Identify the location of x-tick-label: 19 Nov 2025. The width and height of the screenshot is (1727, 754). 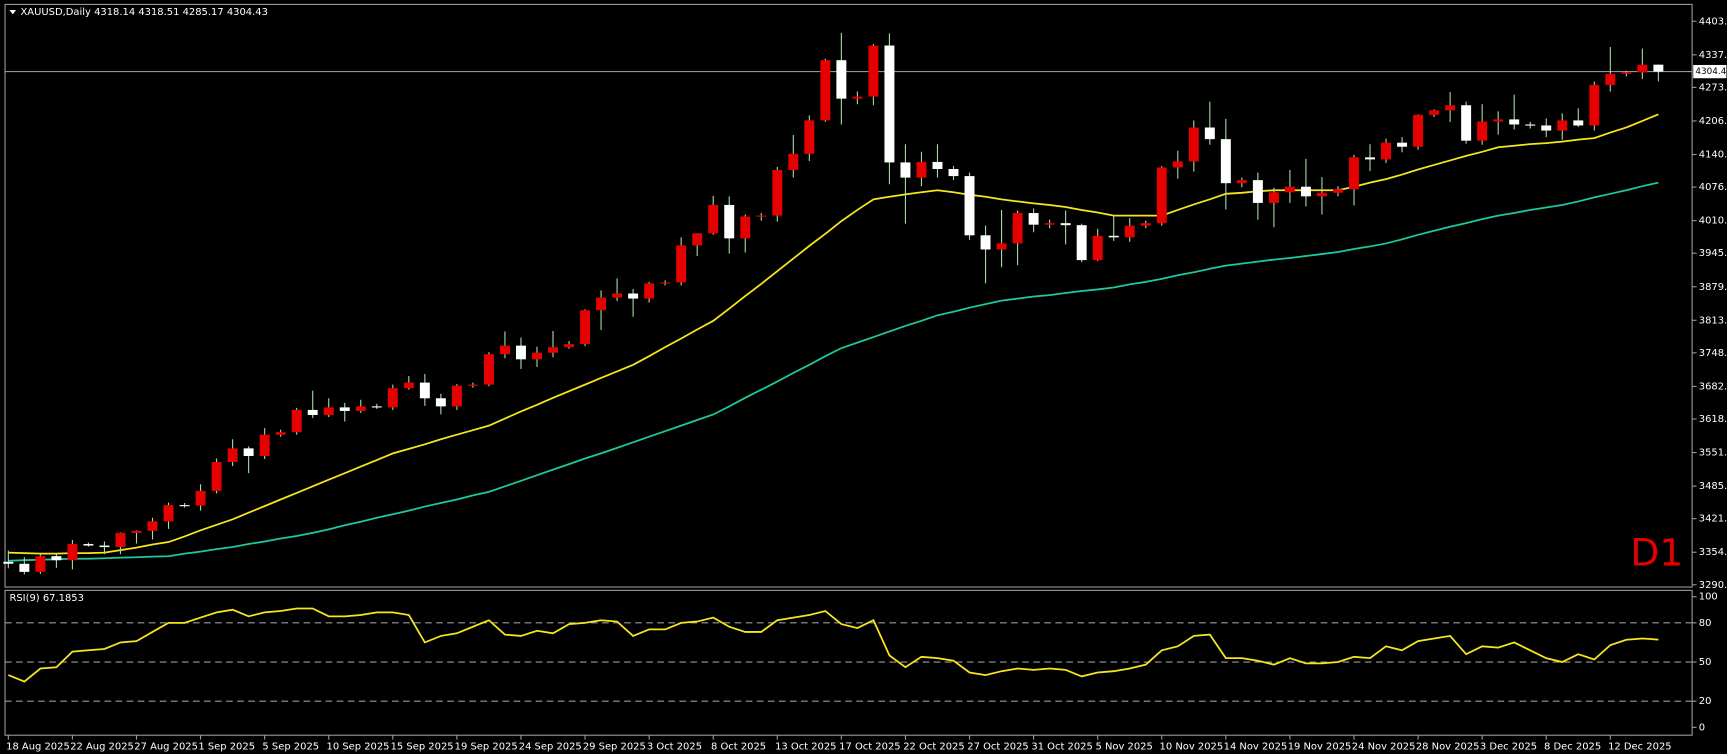
(1320, 746).